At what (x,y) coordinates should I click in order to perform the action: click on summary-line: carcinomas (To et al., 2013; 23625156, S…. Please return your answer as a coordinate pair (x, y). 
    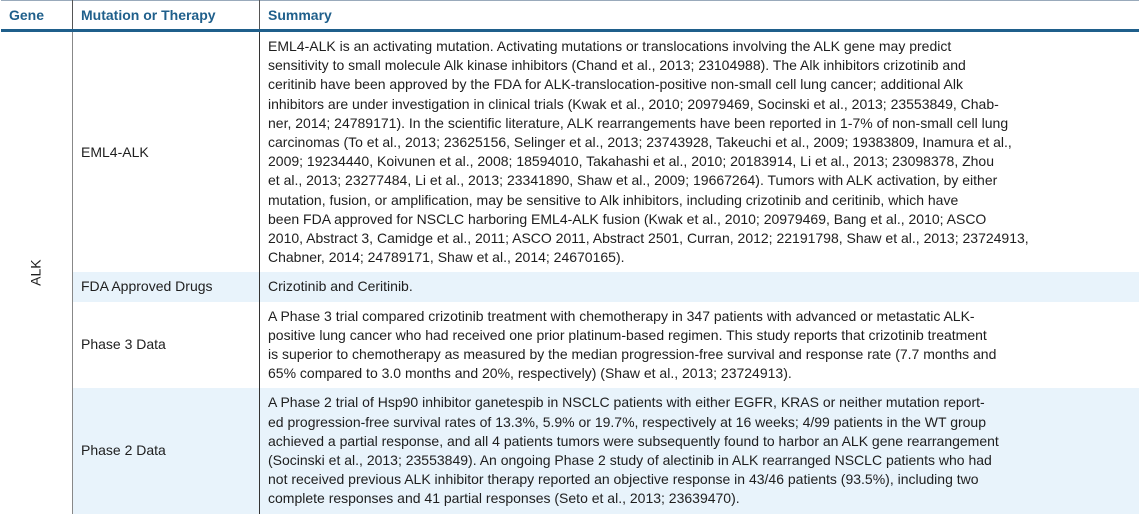
    Looking at the image, I should click on (640, 142).